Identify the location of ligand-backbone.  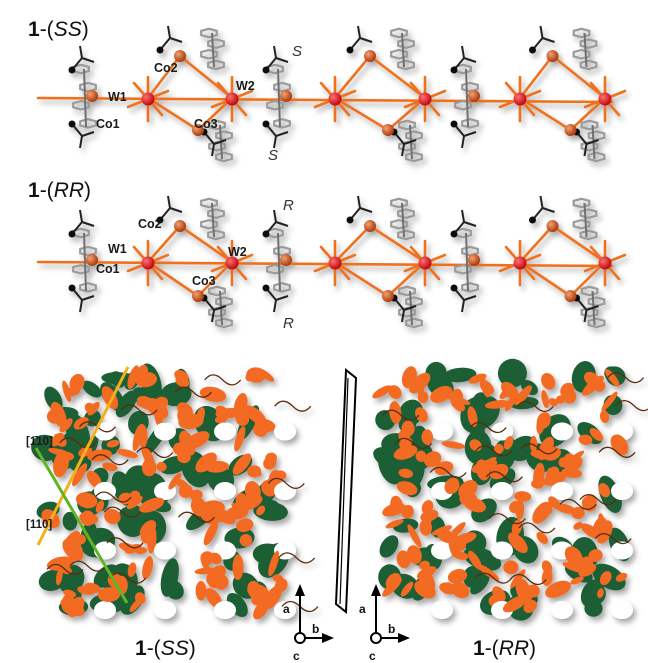
(467, 98).